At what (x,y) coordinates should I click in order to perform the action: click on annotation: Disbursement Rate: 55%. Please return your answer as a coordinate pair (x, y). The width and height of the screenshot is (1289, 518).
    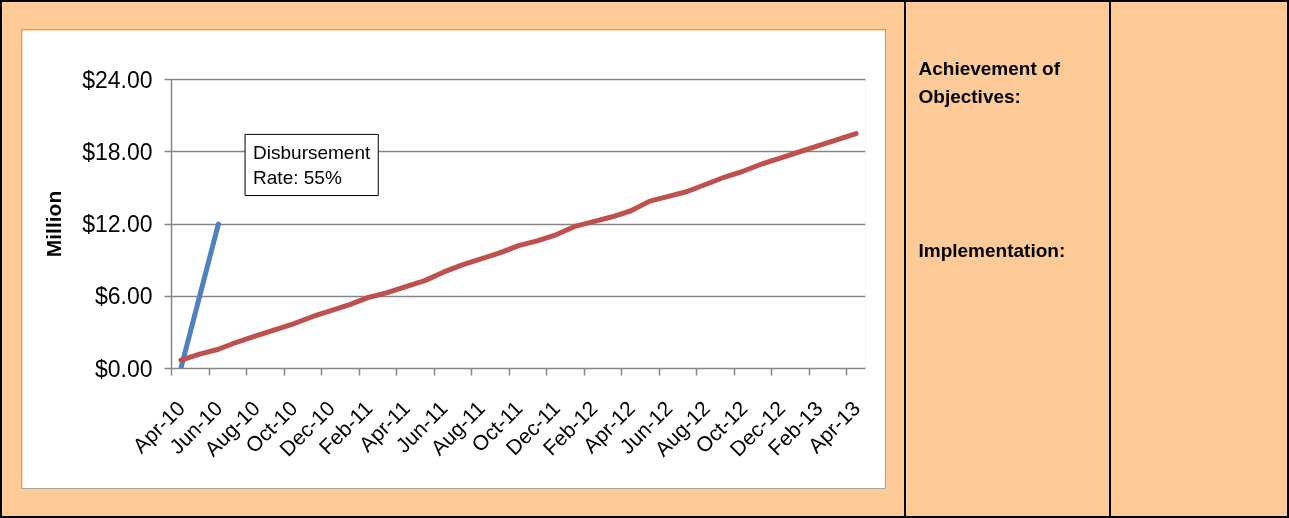
    Looking at the image, I should click on (312, 165).